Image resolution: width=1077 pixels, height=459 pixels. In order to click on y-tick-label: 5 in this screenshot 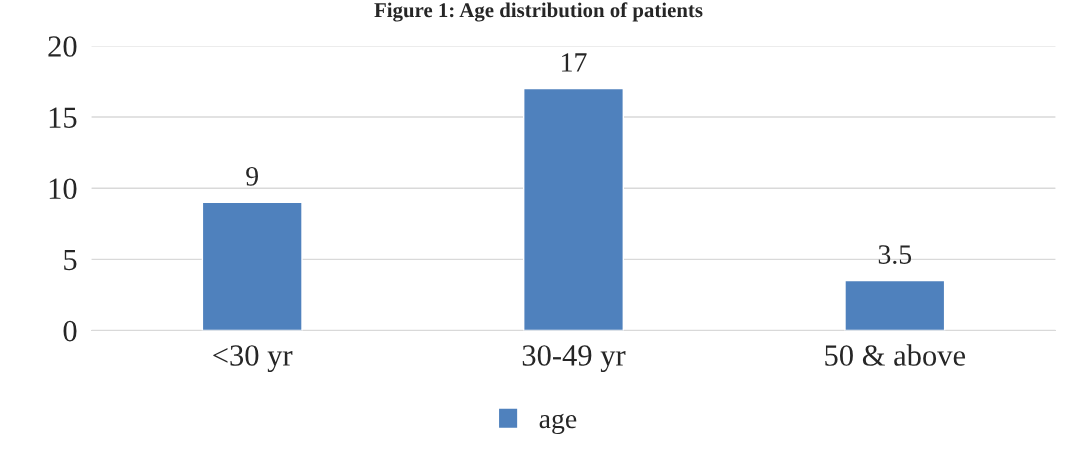, I will do `click(70, 260)`.